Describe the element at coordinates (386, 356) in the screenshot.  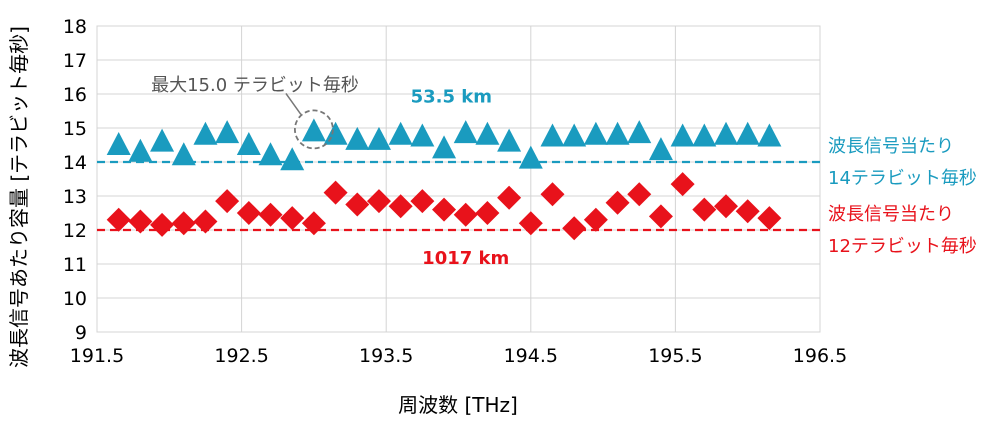
I see `x-tick-label: 193.5` at that location.